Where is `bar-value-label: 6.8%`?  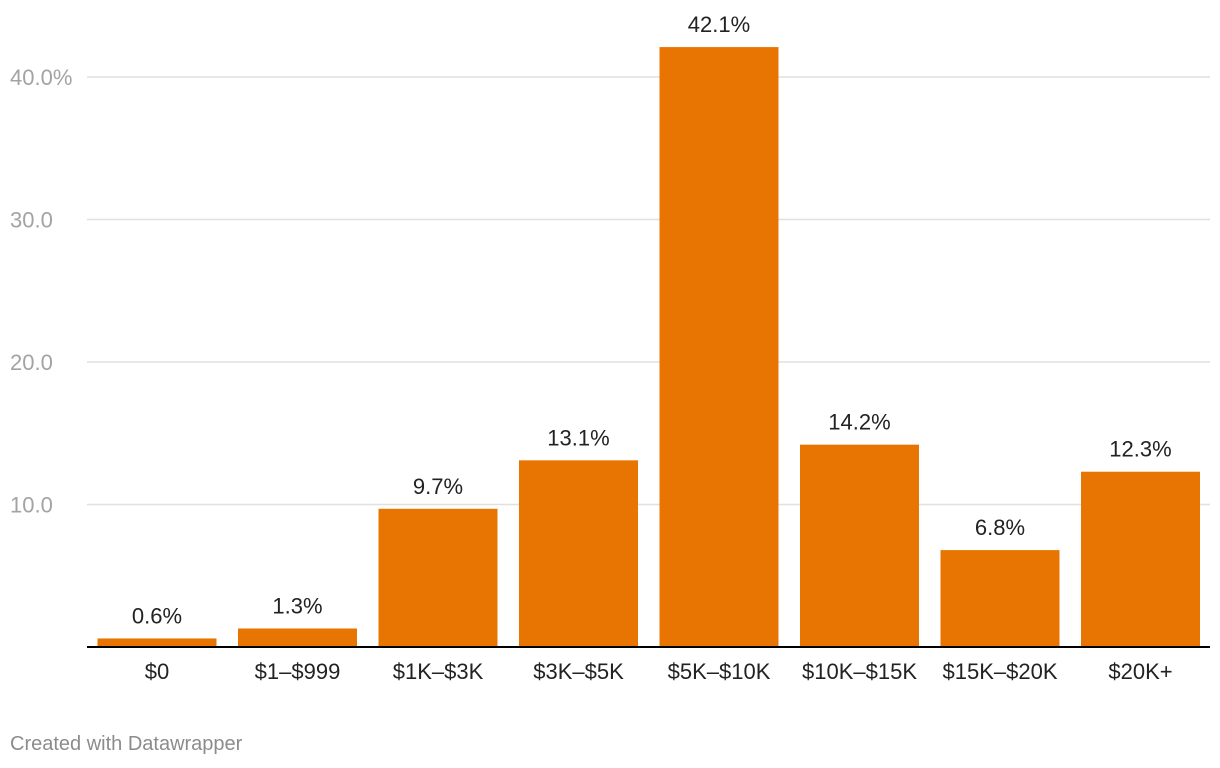
bar-value-label: 6.8% is located at coordinates (1000, 527).